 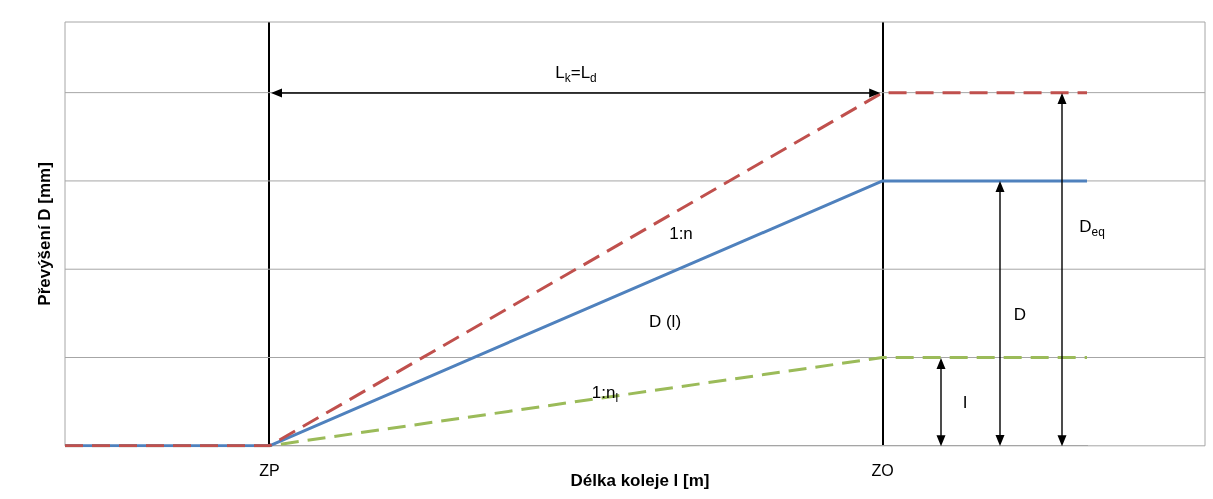 What do you see at coordinates (882, 470) in the screenshot?
I see `x-tick-label: ZO` at bounding box center [882, 470].